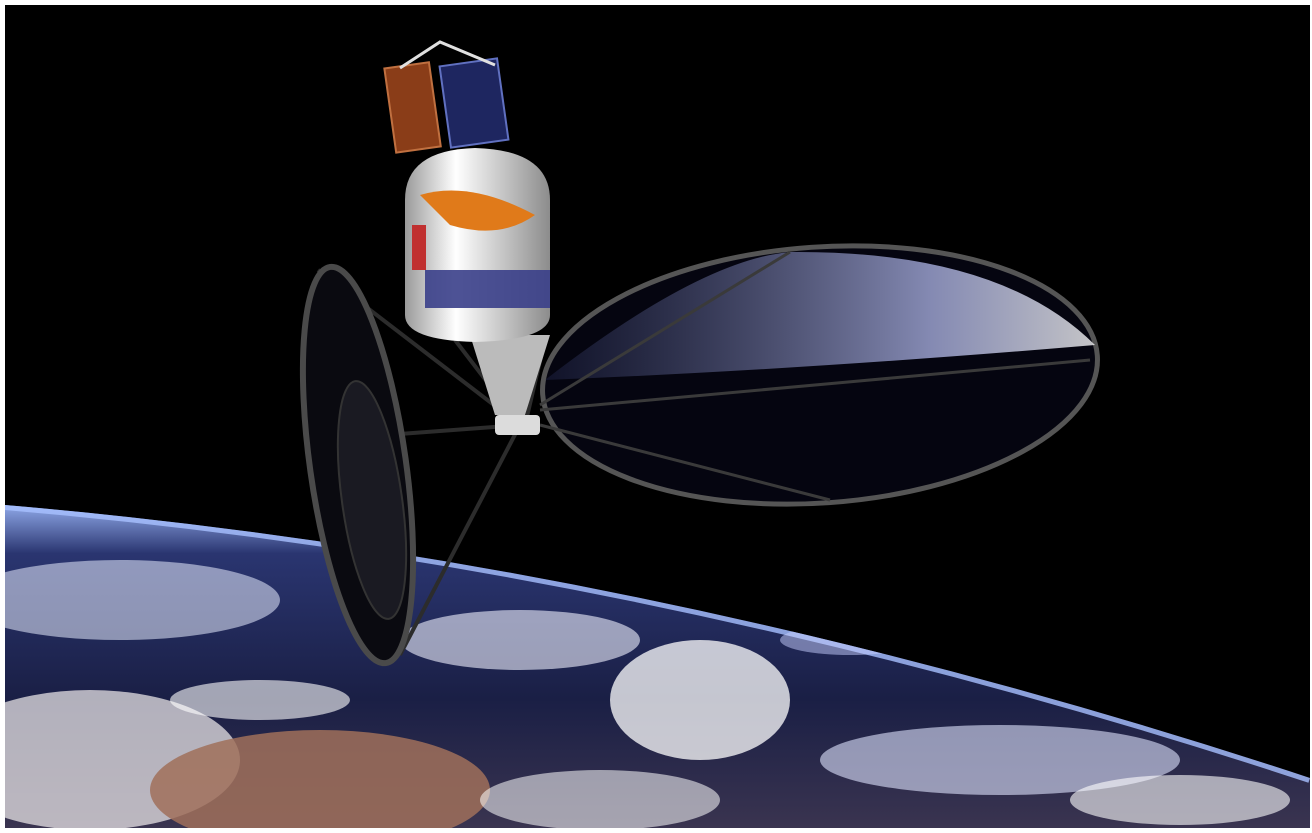  What do you see at coordinates (372, 500) in the screenshot?
I see `left-dish-inner` at bounding box center [372, 500].